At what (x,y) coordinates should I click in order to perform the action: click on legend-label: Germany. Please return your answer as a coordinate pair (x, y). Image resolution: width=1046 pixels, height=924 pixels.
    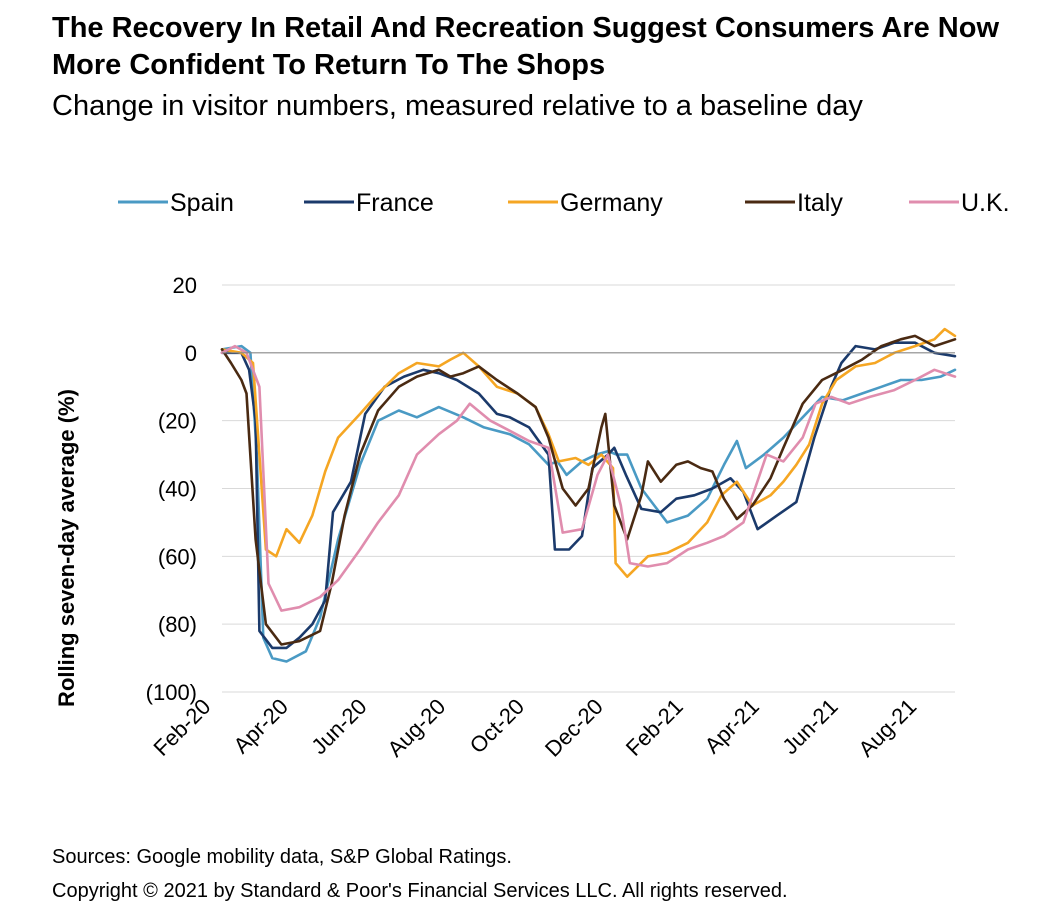
    Looking at the image, I should click on (611, 203).